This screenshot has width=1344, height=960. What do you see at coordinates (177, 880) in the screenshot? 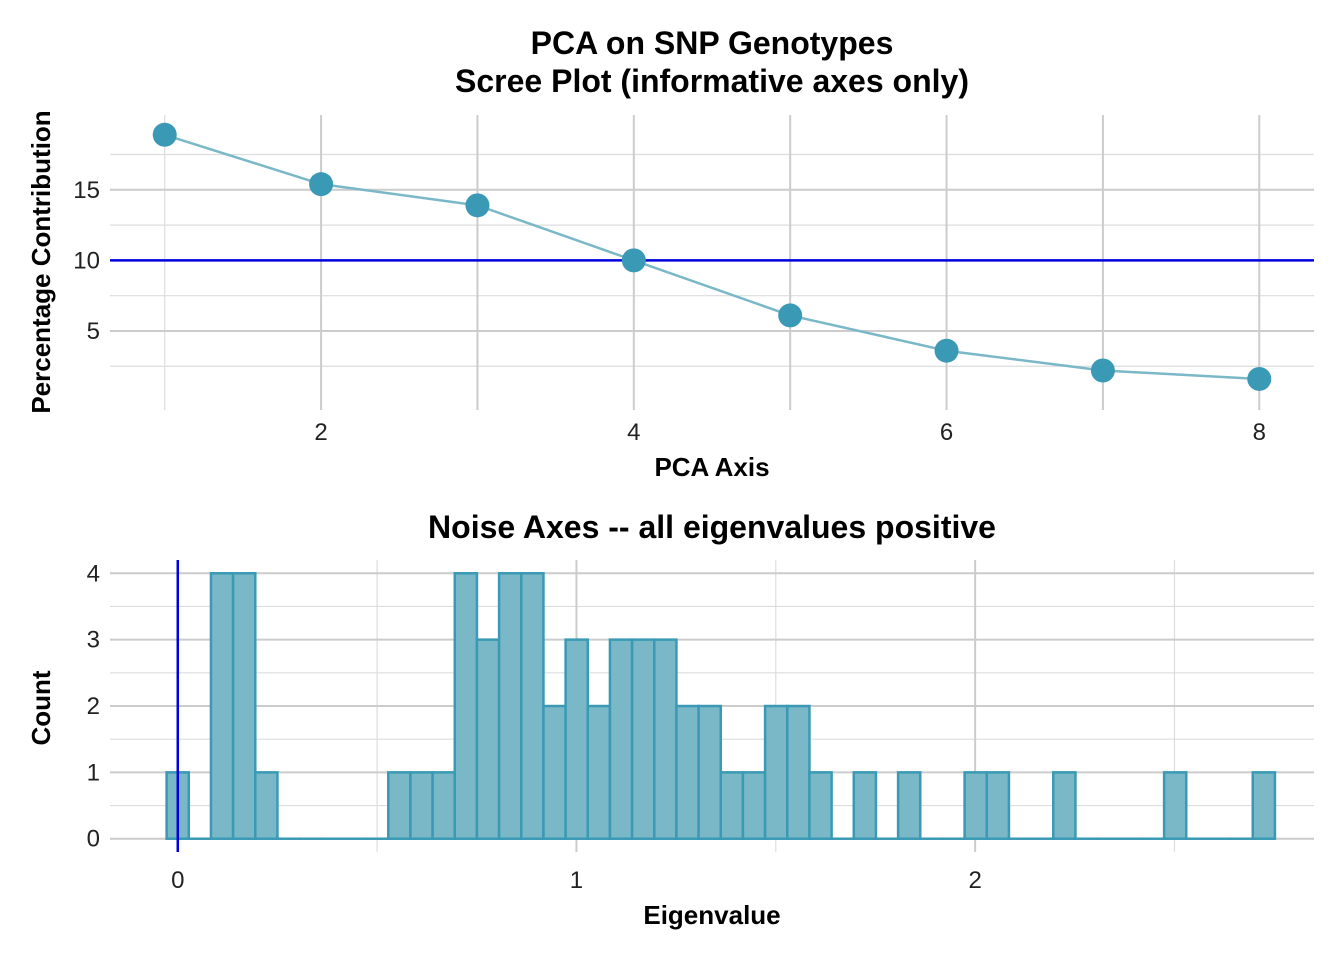
I see `histogram-x-tick-label: 0` at bounding box center [177, 880].